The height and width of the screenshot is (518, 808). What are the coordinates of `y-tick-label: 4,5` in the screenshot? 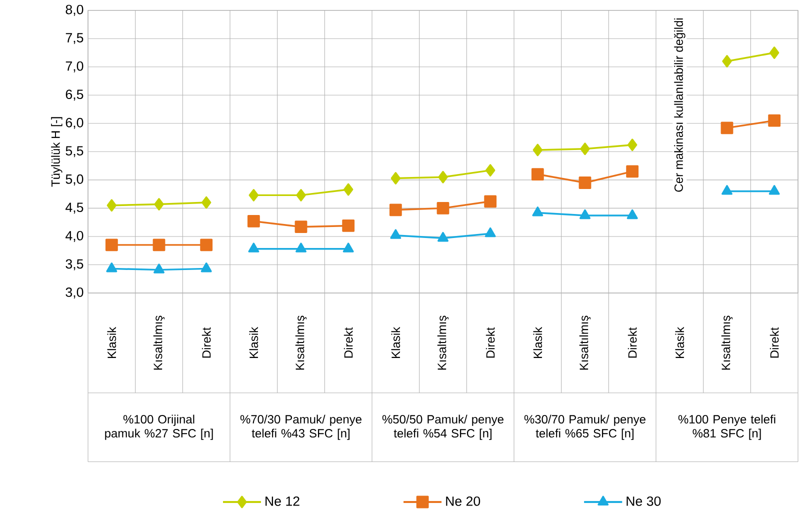 It's located at (75, 208).